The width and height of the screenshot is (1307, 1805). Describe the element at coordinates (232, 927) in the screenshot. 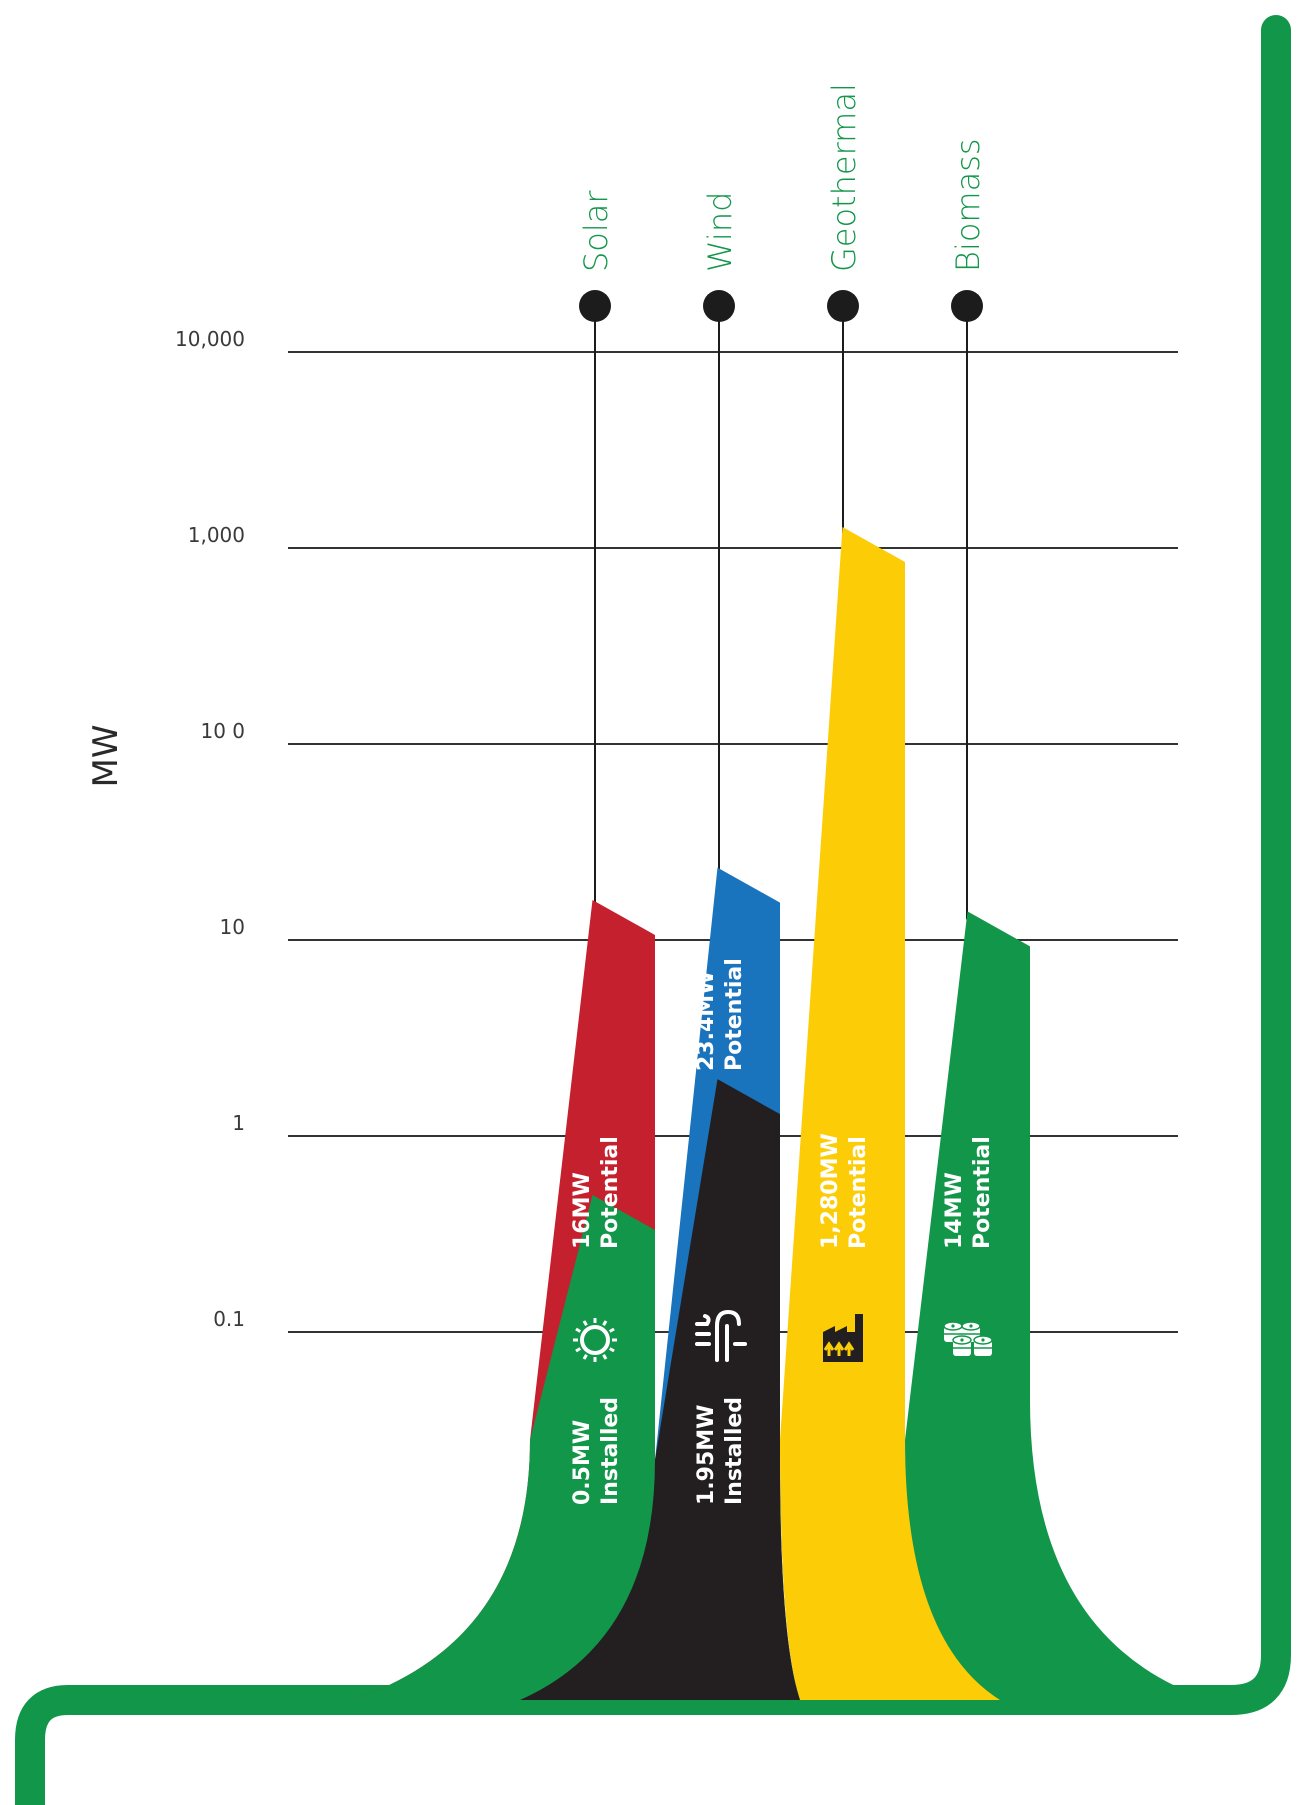

I see `y-tick-label: 10` at that location.